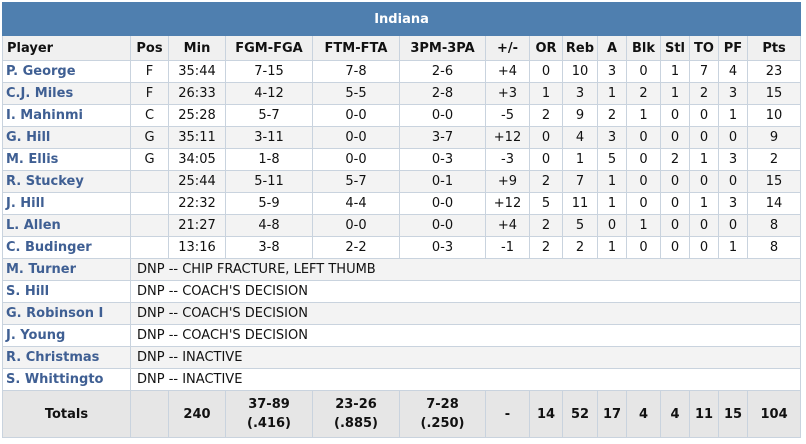  What do you see at coordinates (66, 181) in the screenshot?
I see `player-name: R. Stuckey` at bounding box center [66, 181].